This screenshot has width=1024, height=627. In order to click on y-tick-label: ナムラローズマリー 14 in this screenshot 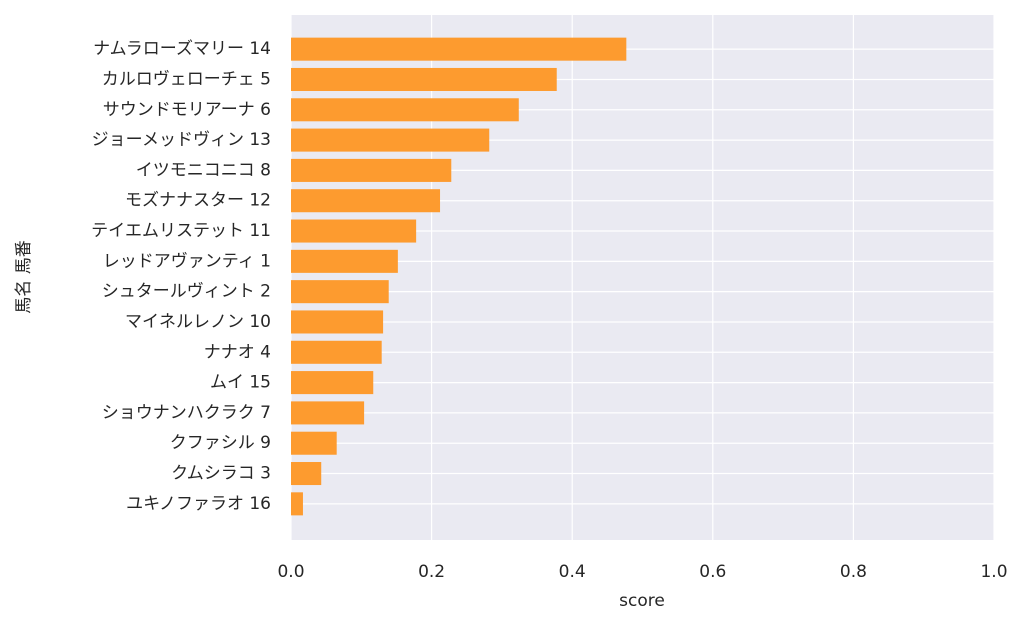, I will do `click(182, 49)`.